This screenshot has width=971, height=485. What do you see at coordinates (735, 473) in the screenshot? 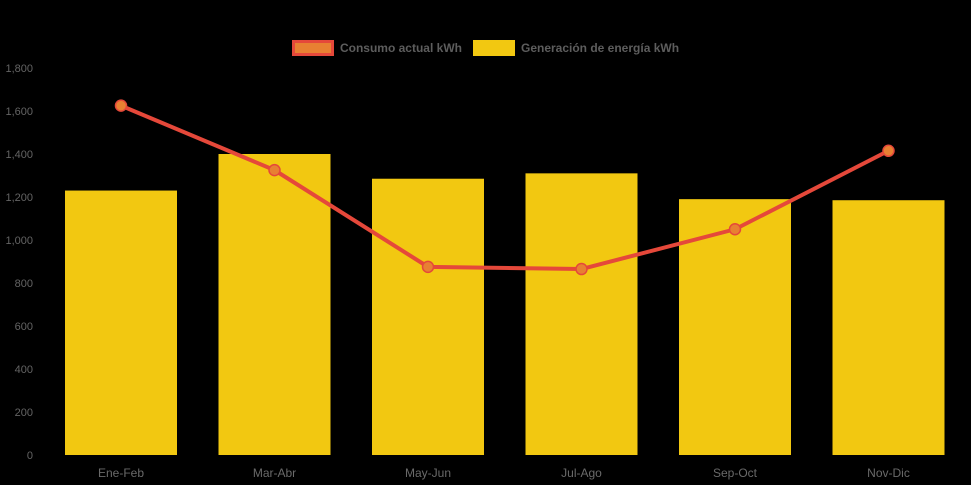
I see `x-axis-tick-Sep-Oct: Sep-Oct` at bounding box center [735, 473].